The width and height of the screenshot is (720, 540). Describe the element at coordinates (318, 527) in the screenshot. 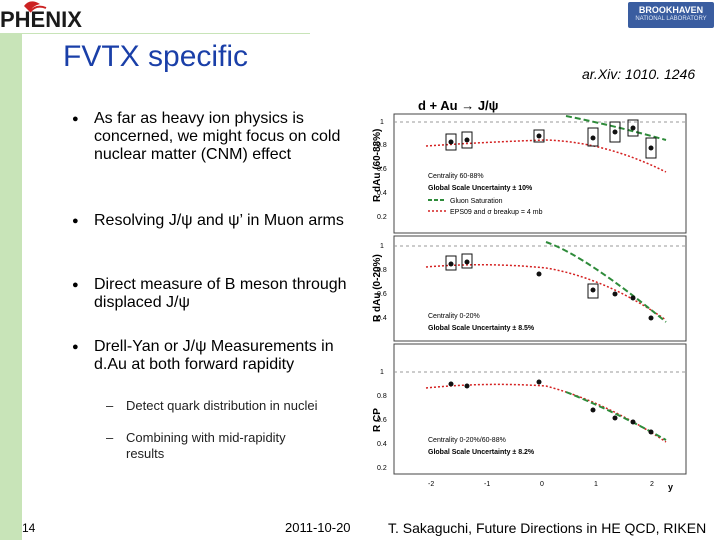

I see `footer-date: 2011-10-20` at that location.